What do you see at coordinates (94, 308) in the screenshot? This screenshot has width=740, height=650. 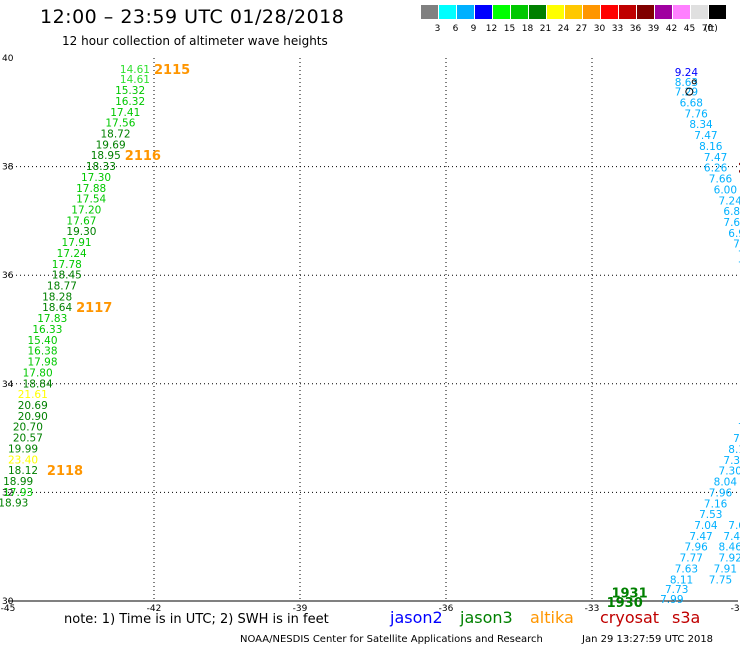 I see `time-label: 2117` at bounding box center [94, 308].